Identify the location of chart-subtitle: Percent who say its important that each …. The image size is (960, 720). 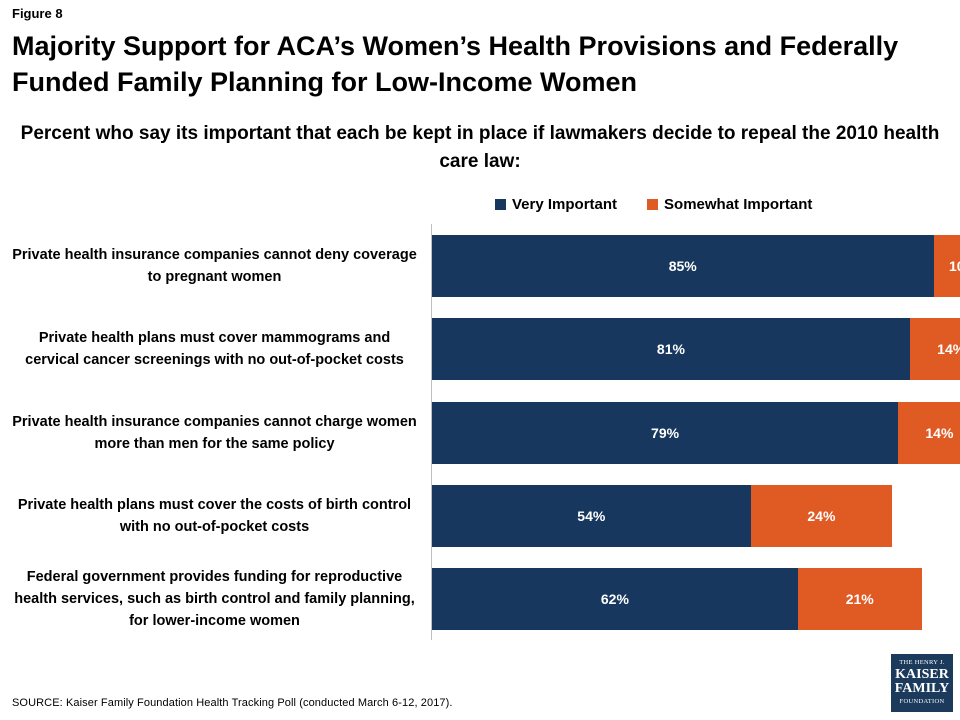
(480, 147).